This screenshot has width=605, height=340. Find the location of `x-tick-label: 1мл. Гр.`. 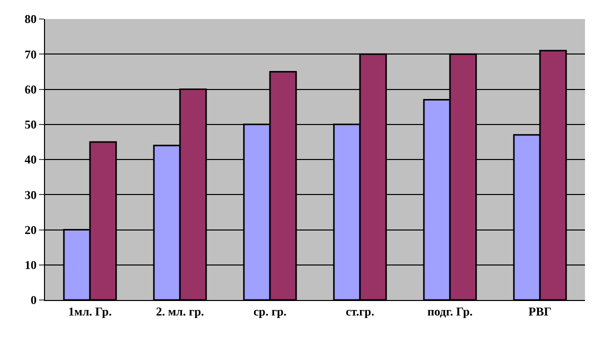

x-tick-label: 1мл. Гр. is located at coordinates (90, 311).